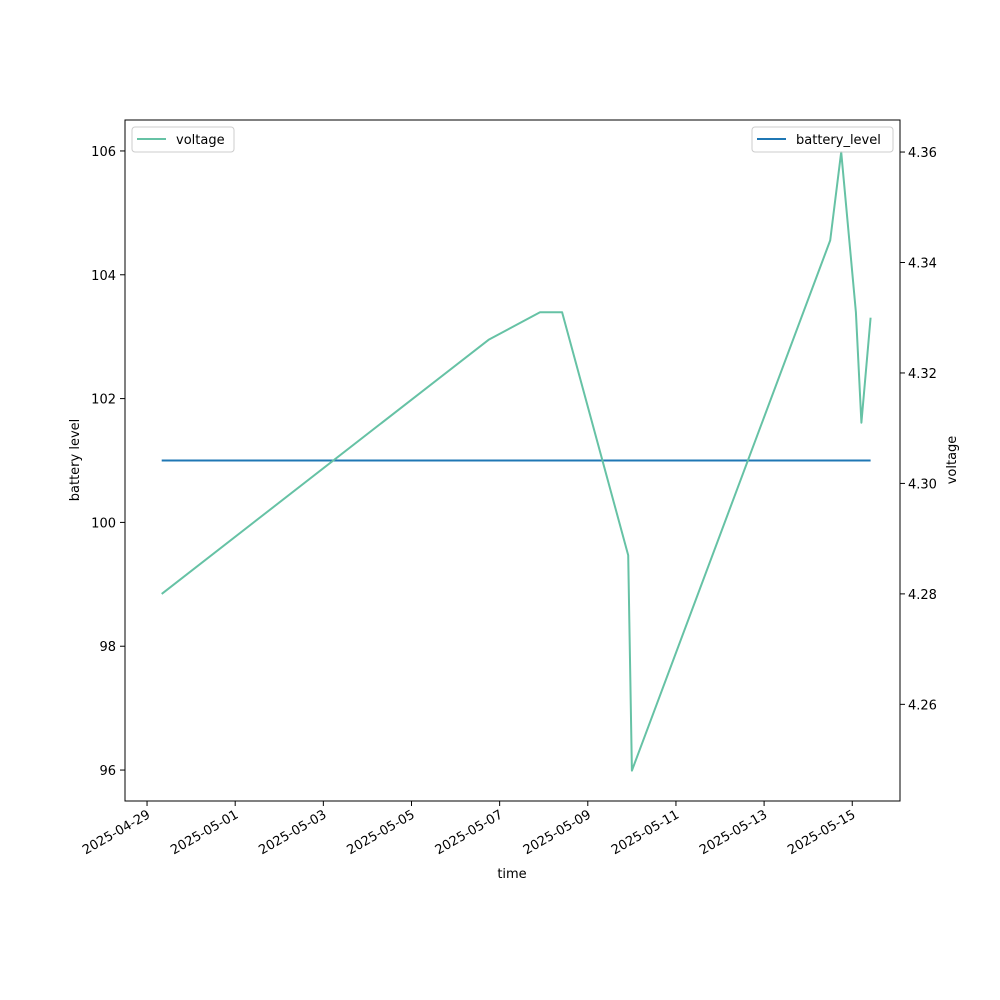 Image resolution: width=1000 pixels, height=1000 pixels. What do you see at coordinates (103, 523) in the screenshot?
I see `y-left-tick-label: 100` at bounding box center [103, 523].